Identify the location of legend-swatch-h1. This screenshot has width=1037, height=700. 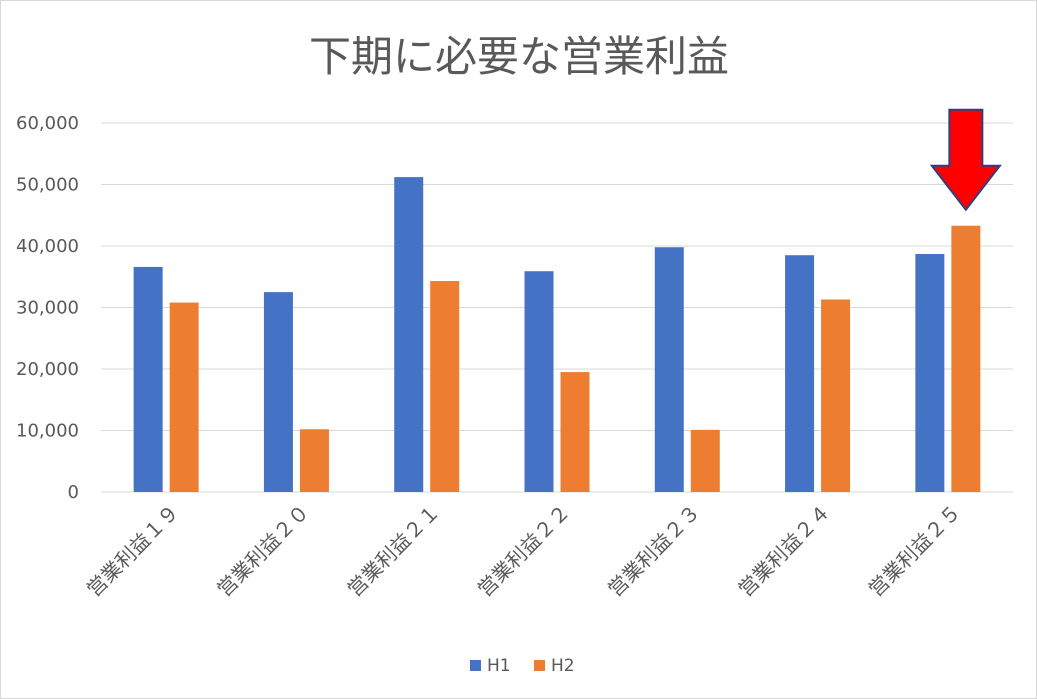
(475, 665).